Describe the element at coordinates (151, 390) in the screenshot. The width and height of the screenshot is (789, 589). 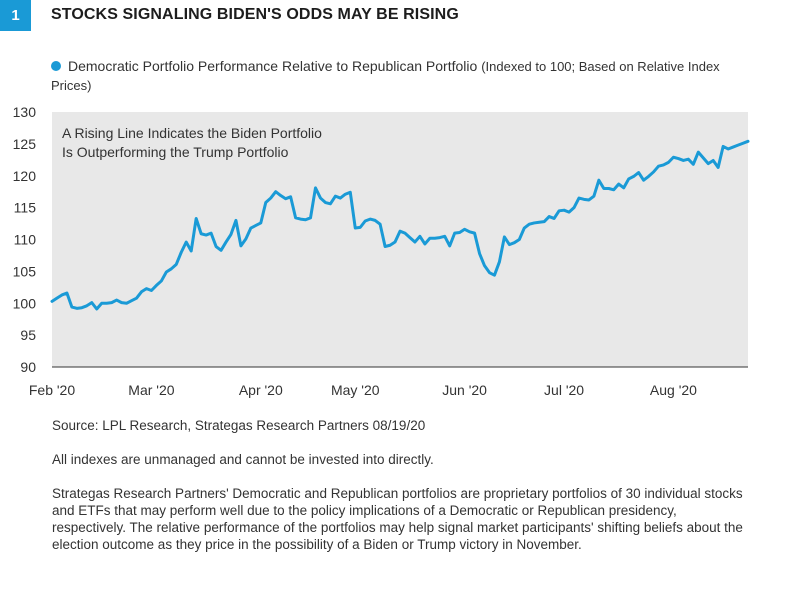
I see `x-tick-label: Mar '20` at that location.